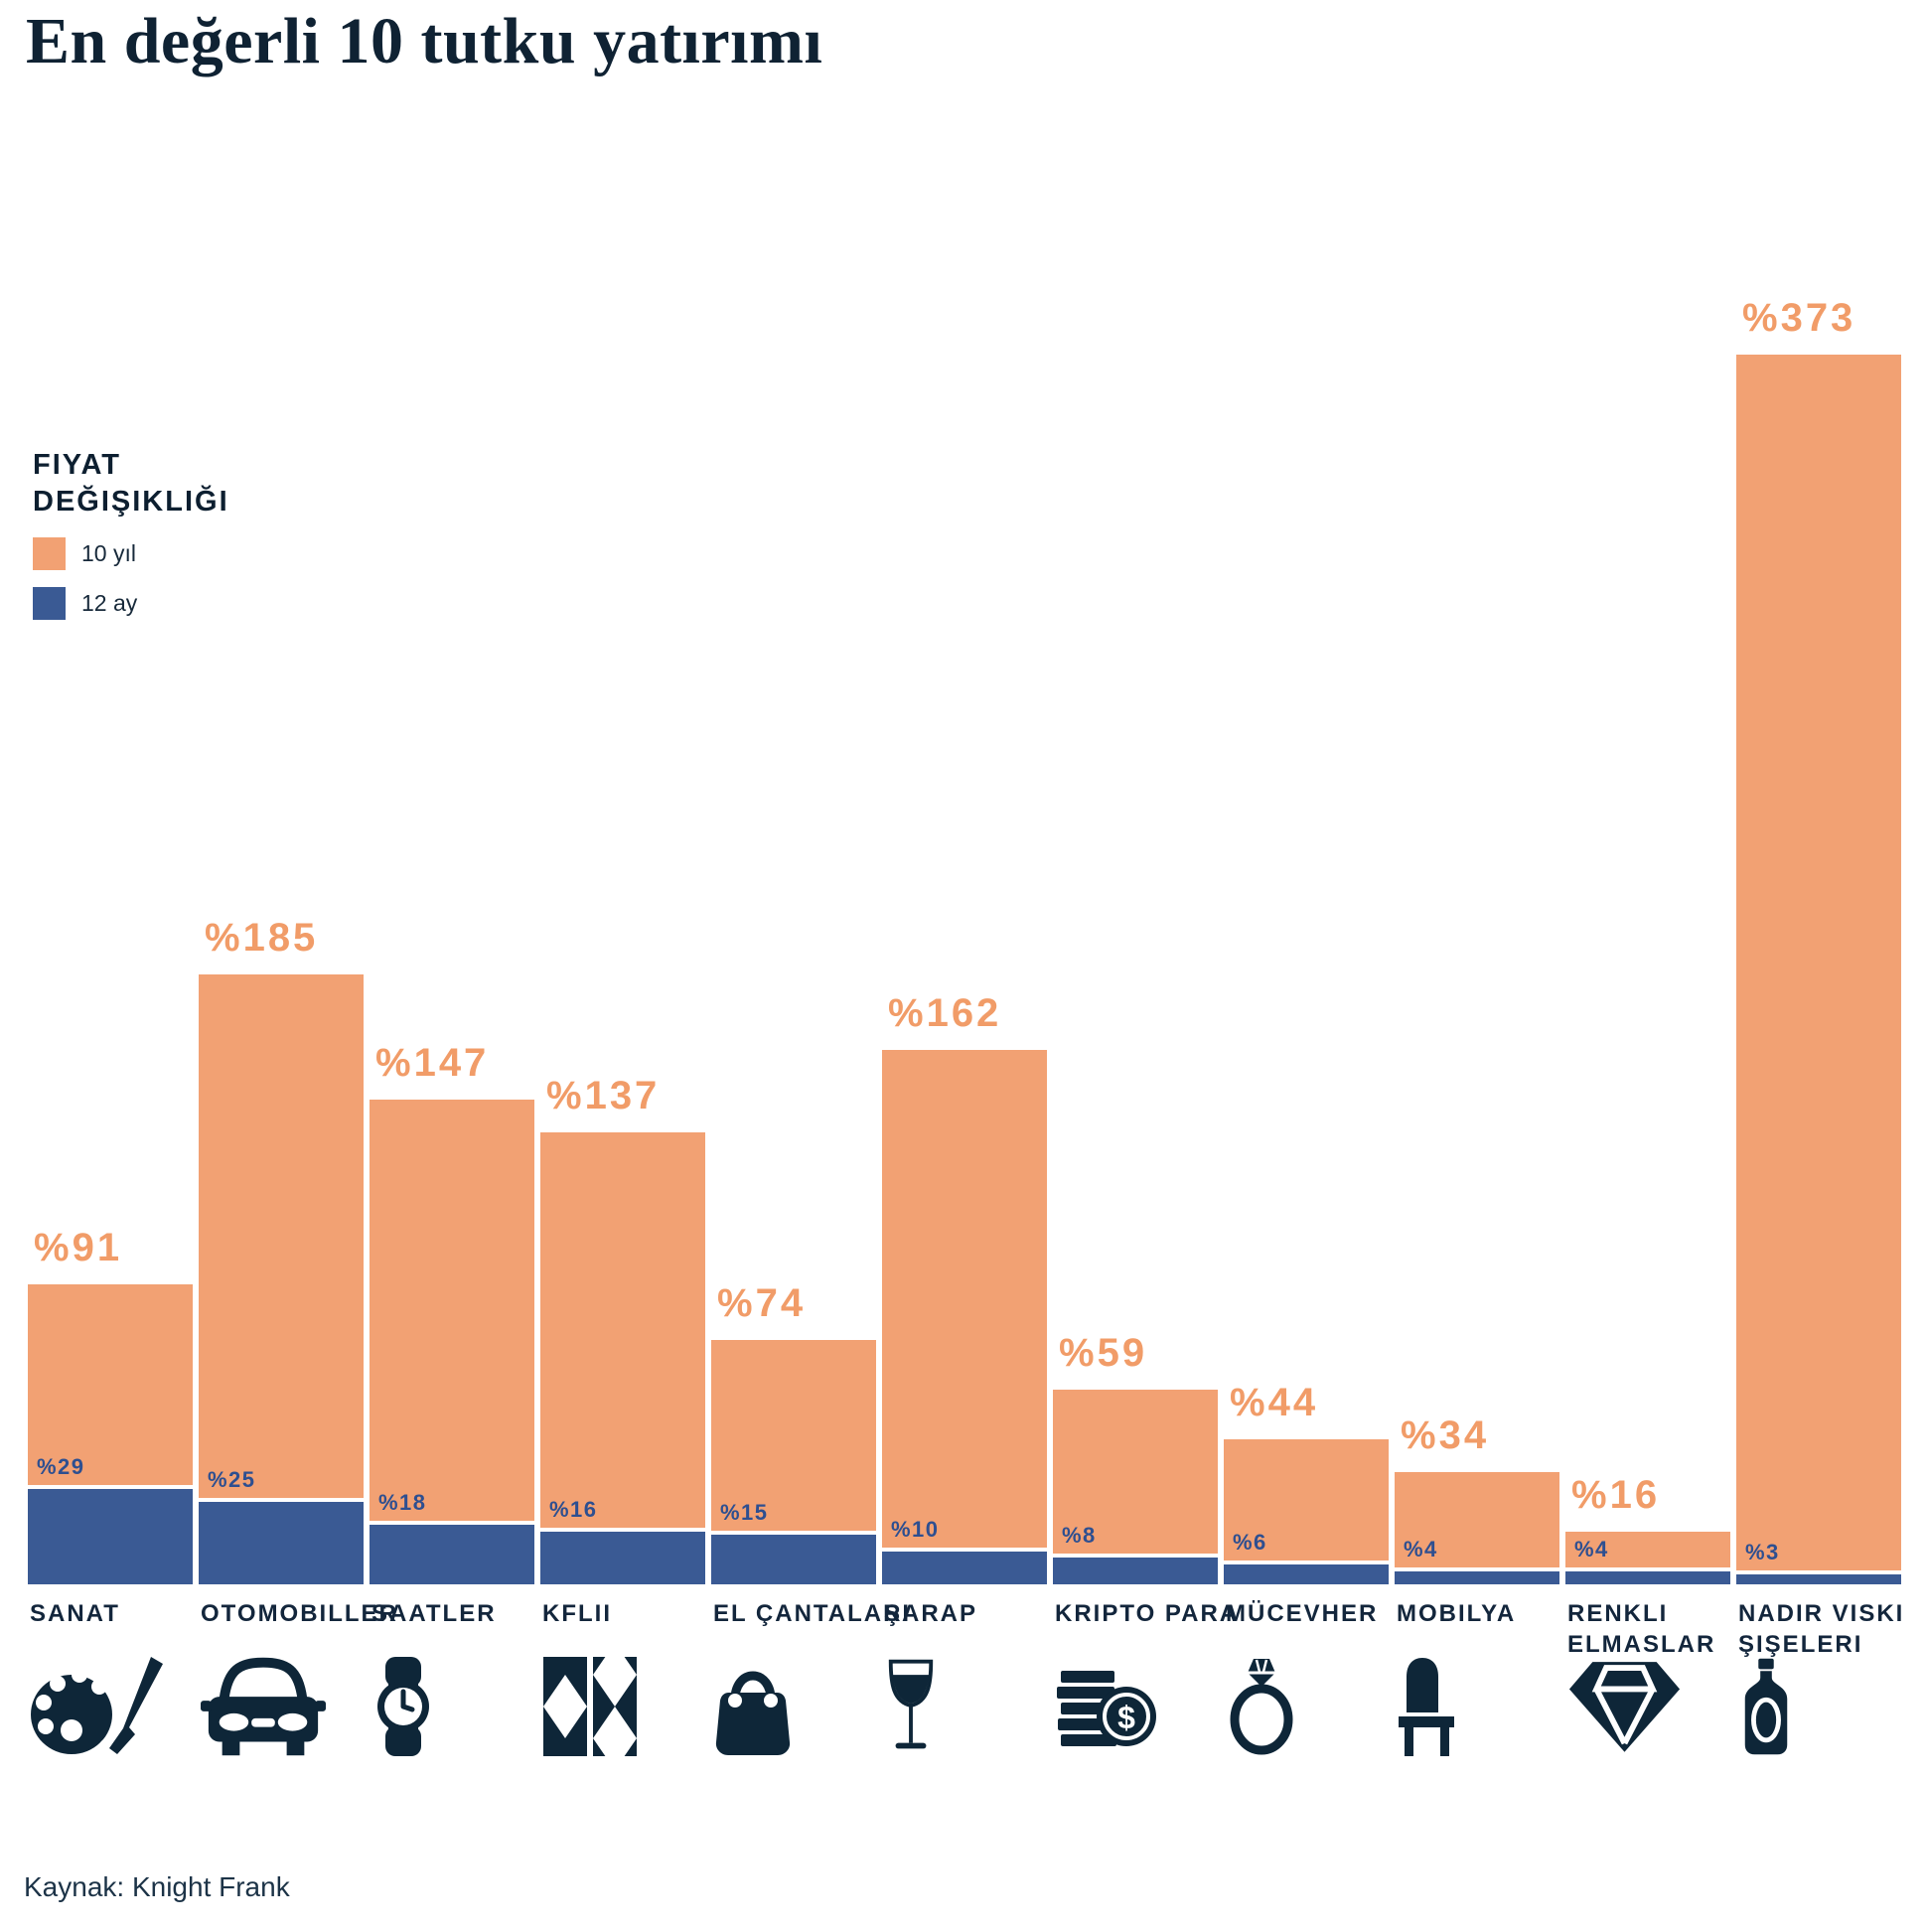 The image size is (1927, 1932). What do you see at coordinates (745, 1512) in the screenshot?
I see `value-label-12ay: %15` at bounding box center [745, 1512].